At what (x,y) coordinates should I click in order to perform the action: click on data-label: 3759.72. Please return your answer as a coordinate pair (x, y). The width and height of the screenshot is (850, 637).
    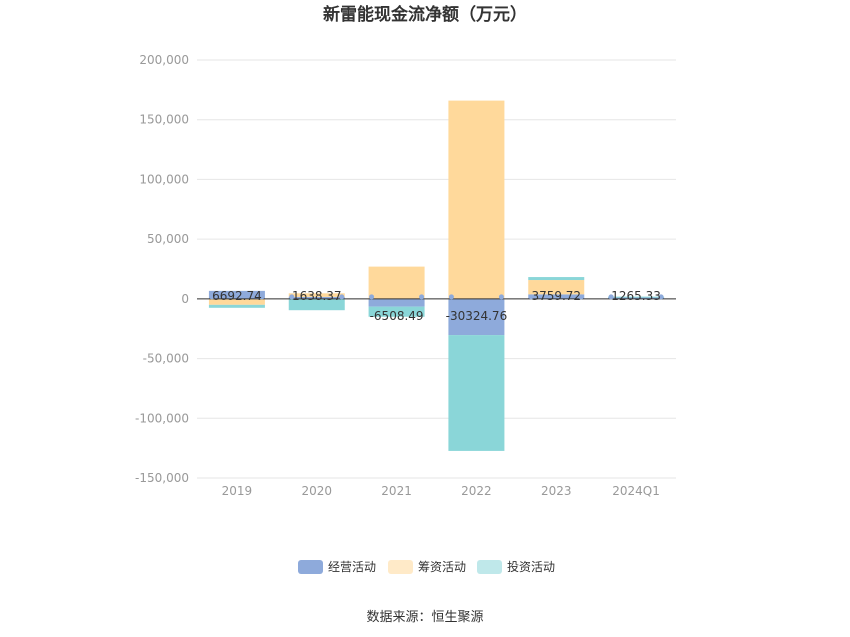
    Looking at the image, I should click on (556, 296).